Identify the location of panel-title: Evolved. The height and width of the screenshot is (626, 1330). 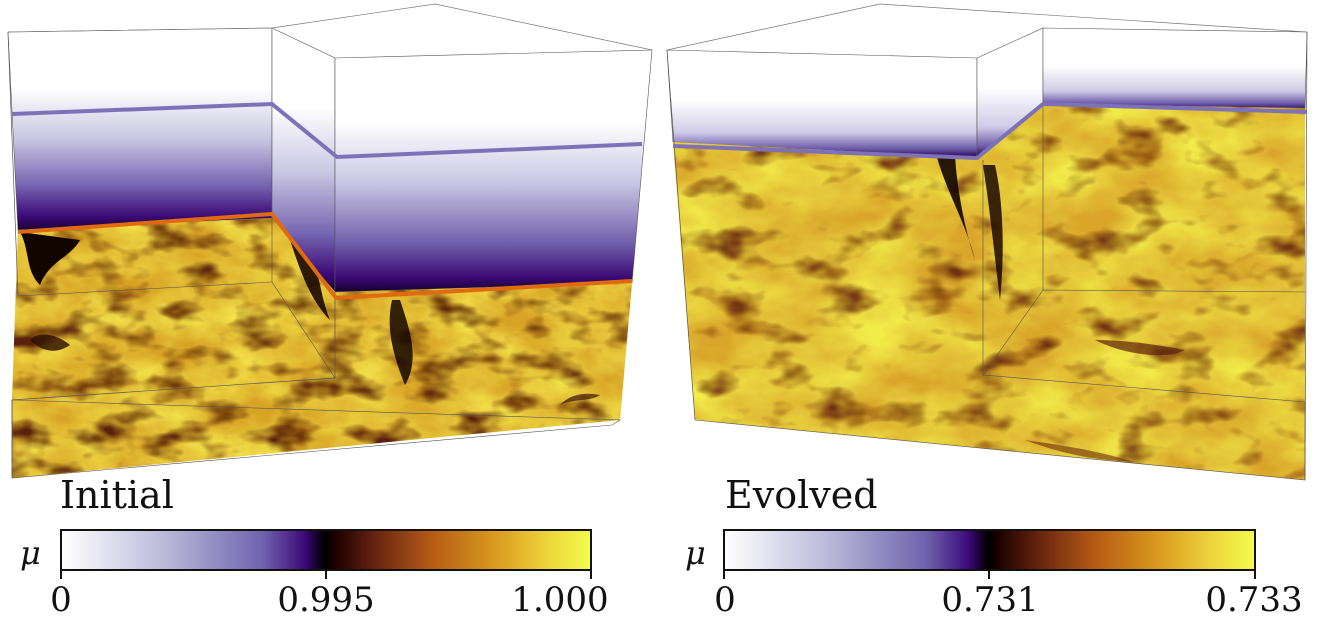
(801, 495).